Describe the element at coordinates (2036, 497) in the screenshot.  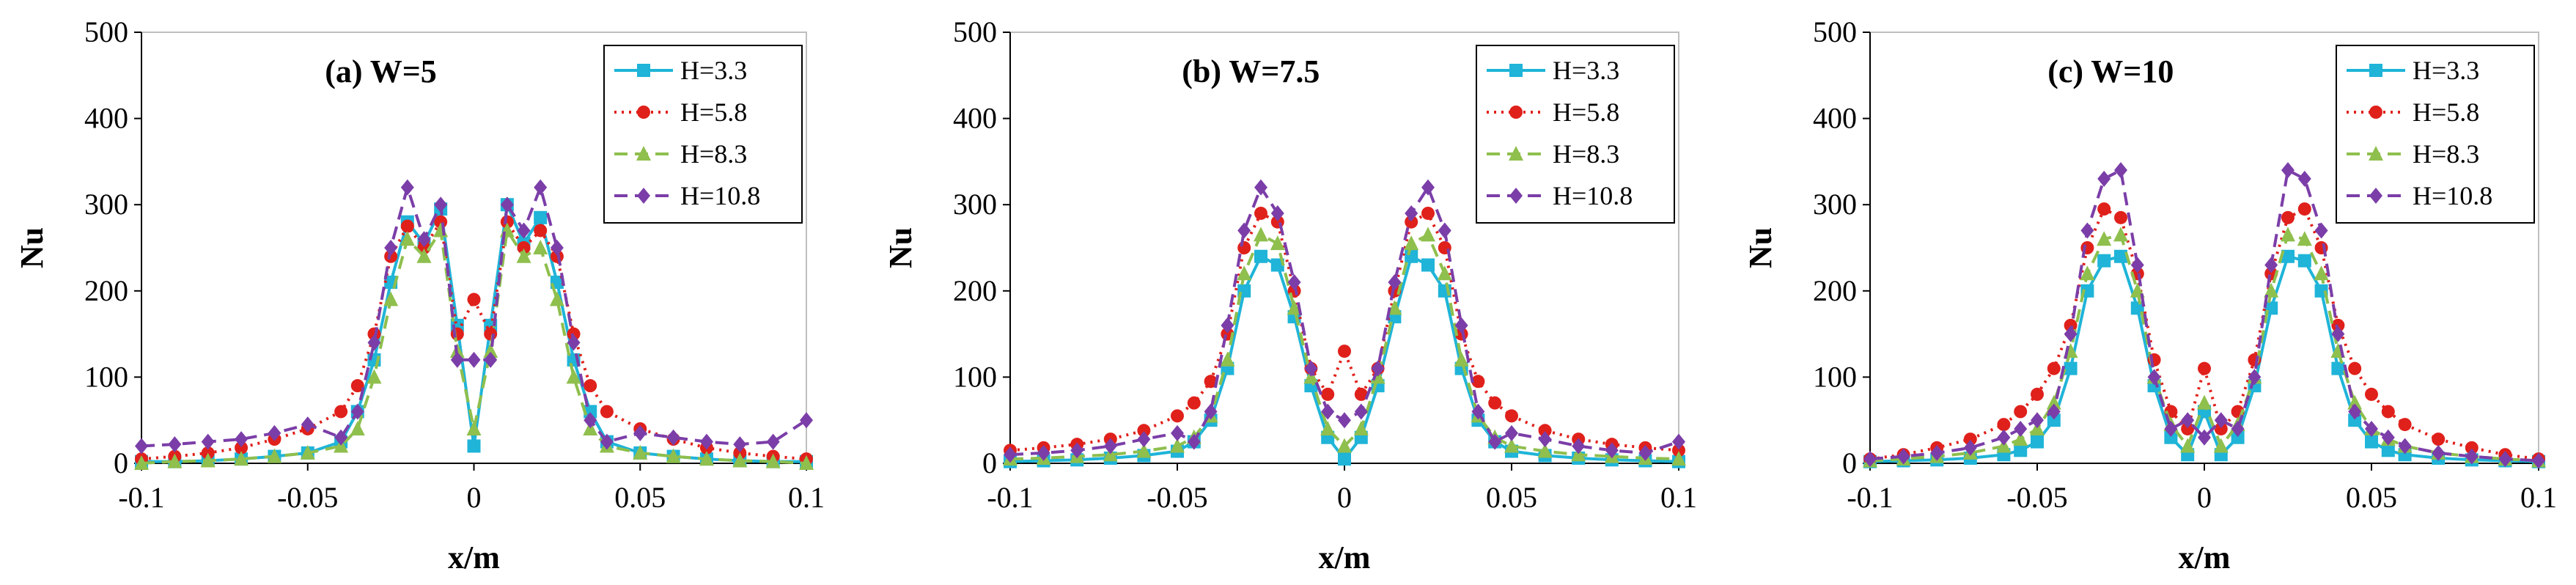
I see `x-tick-label: -0.05` at that location.